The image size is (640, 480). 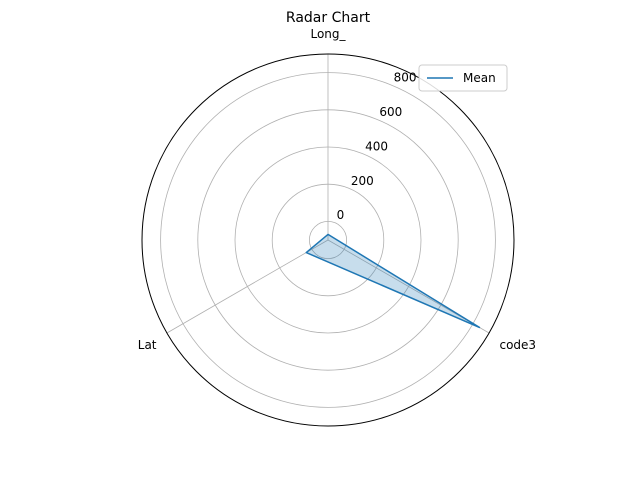 I want to click on axis-label: Lat, so click(x=147, y=345).